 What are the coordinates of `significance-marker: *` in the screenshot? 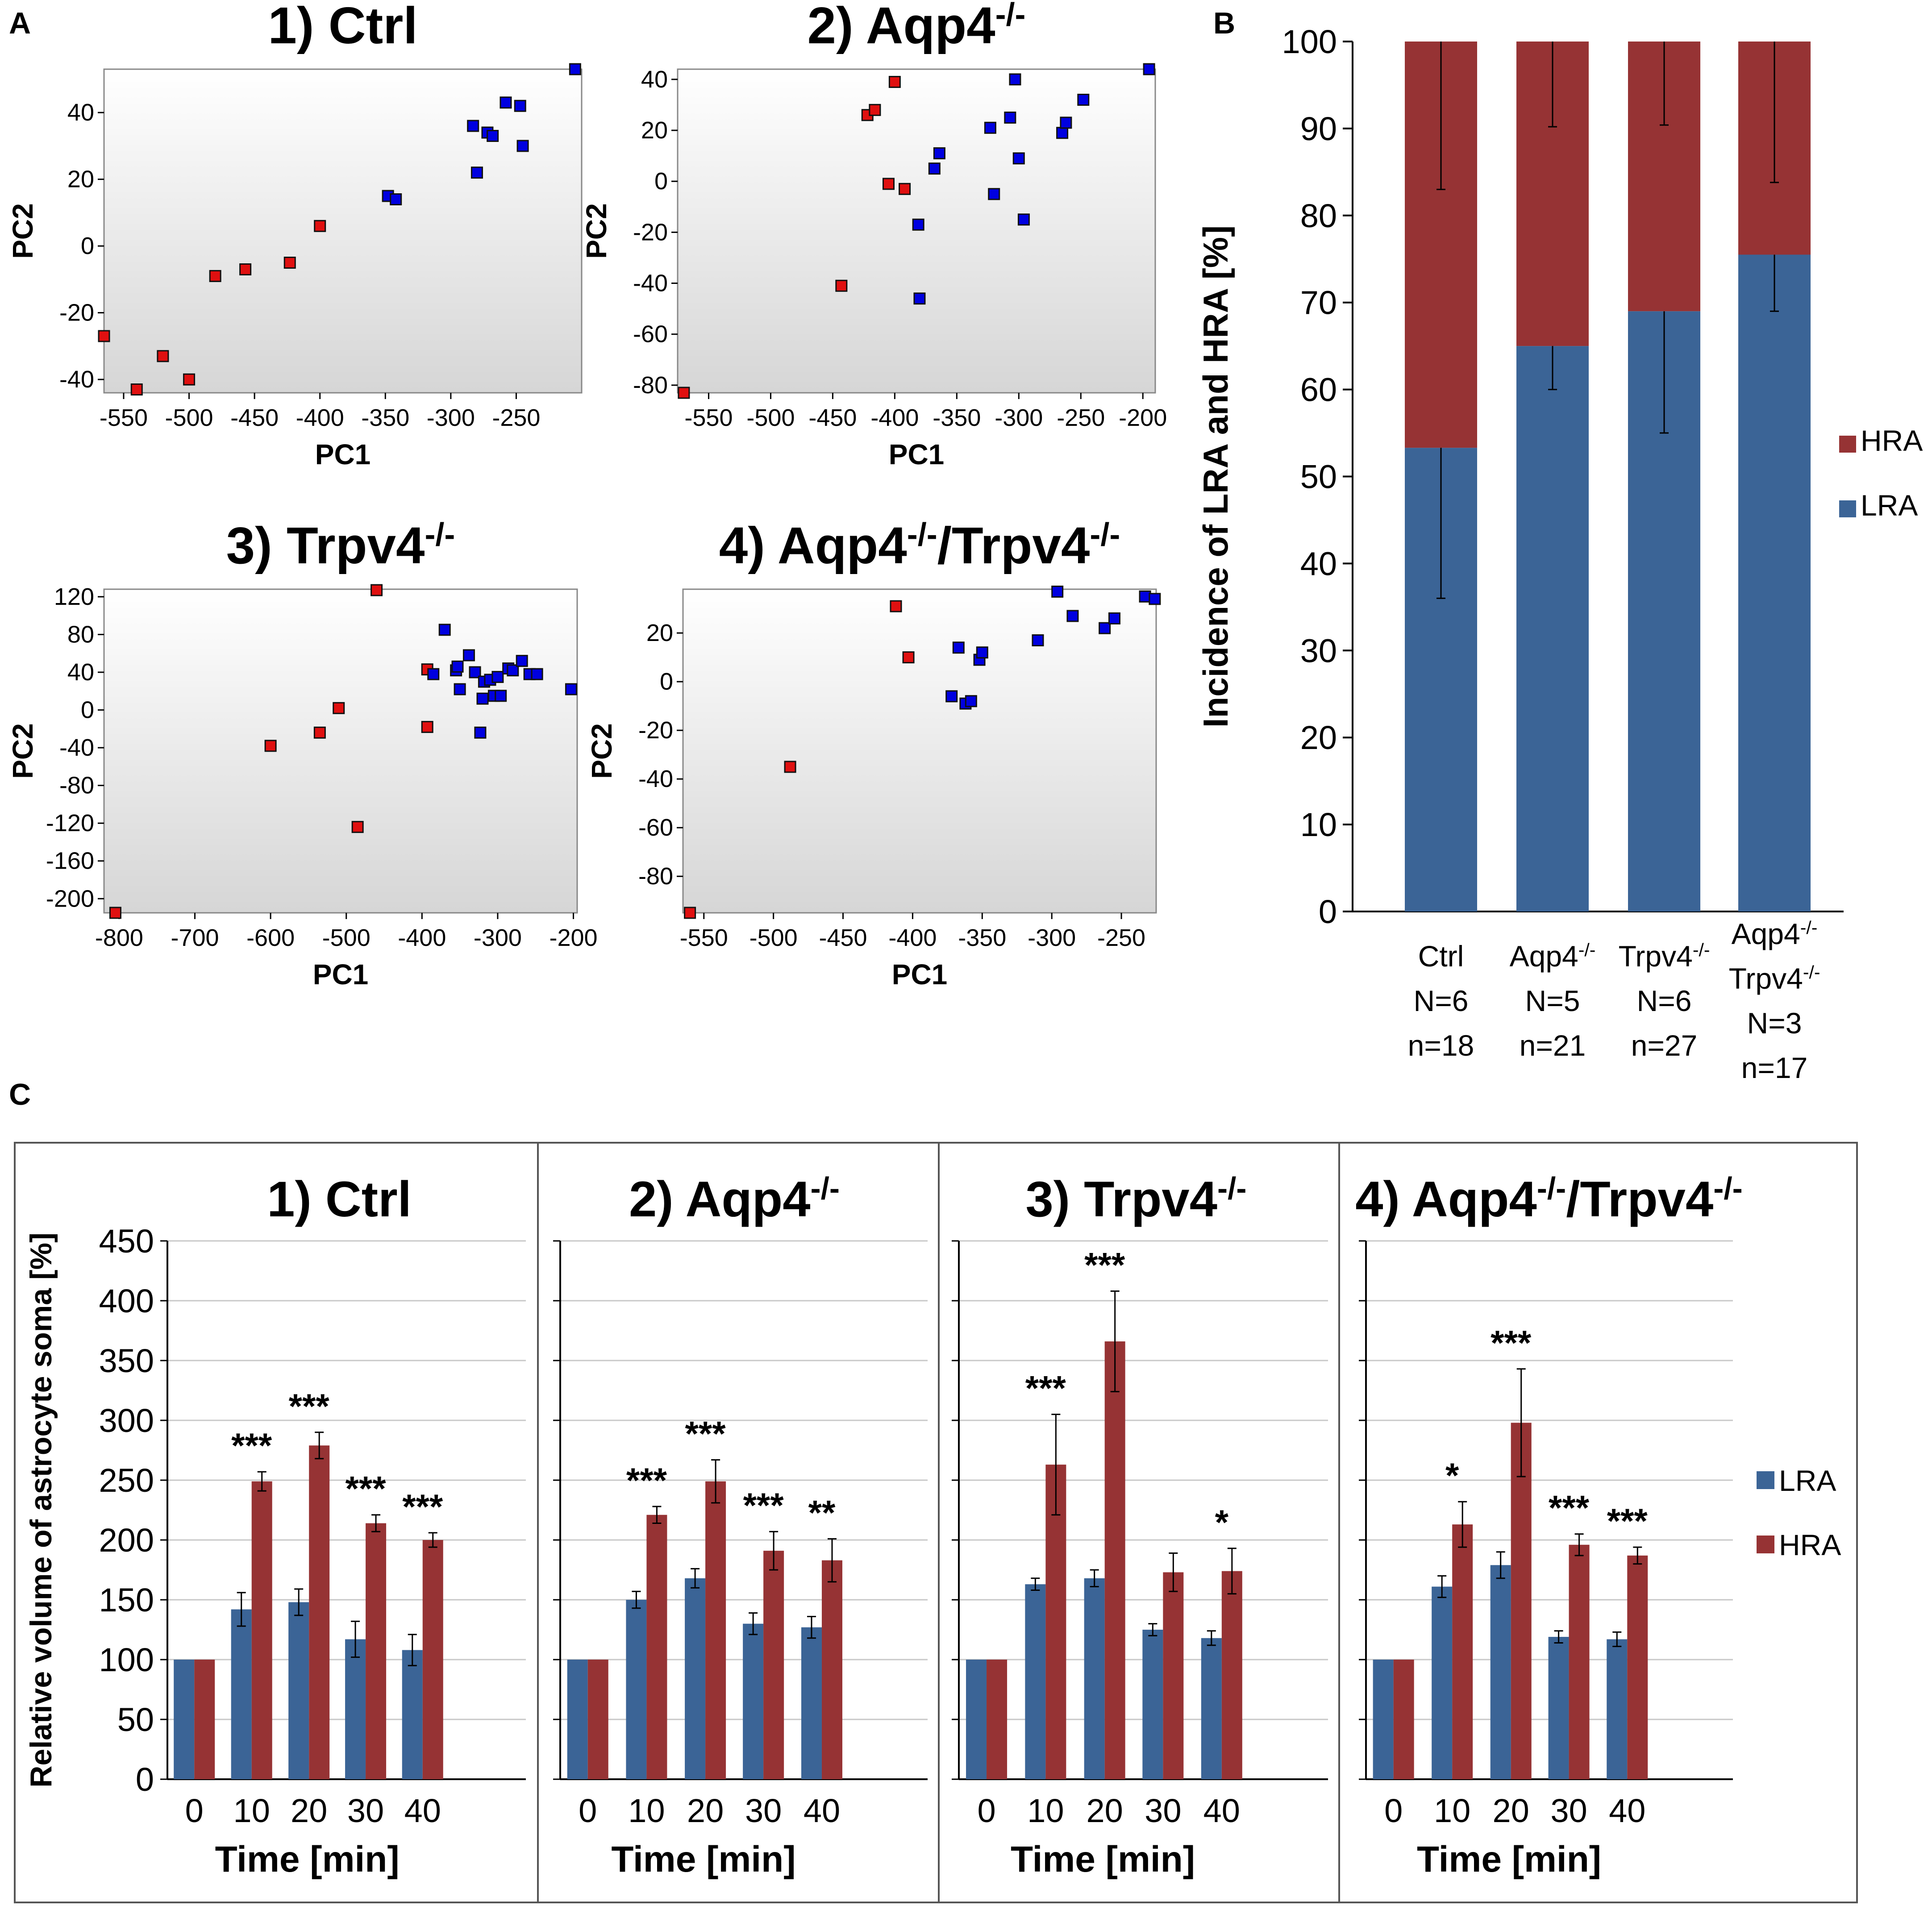 It's located at (1222, 1522).